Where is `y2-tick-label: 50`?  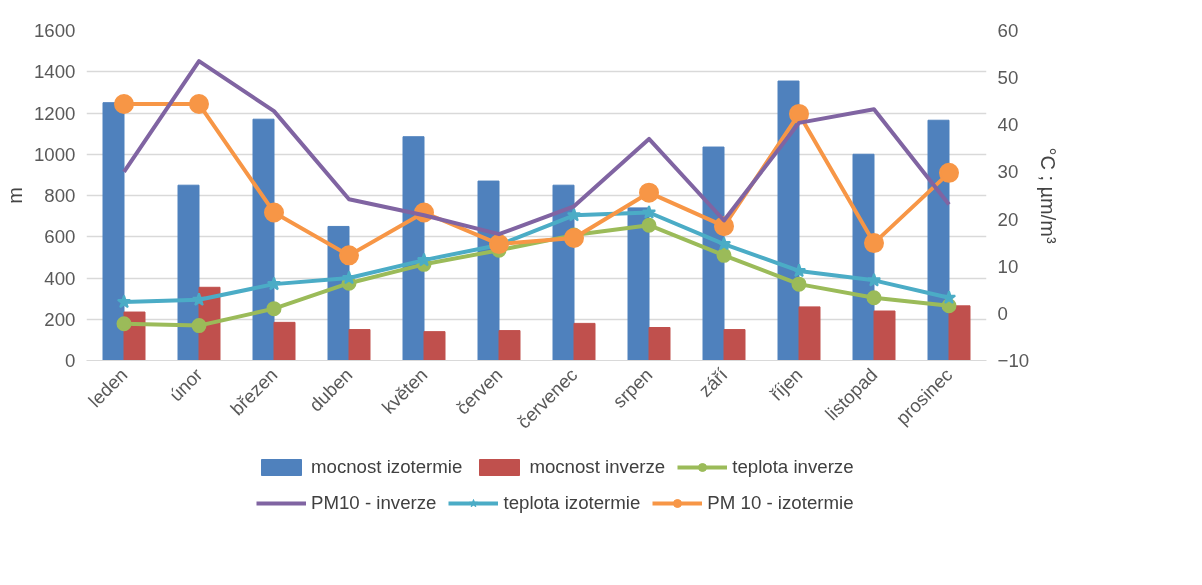
y2-tick-label: 50 is located at coordinates (1008, 78).